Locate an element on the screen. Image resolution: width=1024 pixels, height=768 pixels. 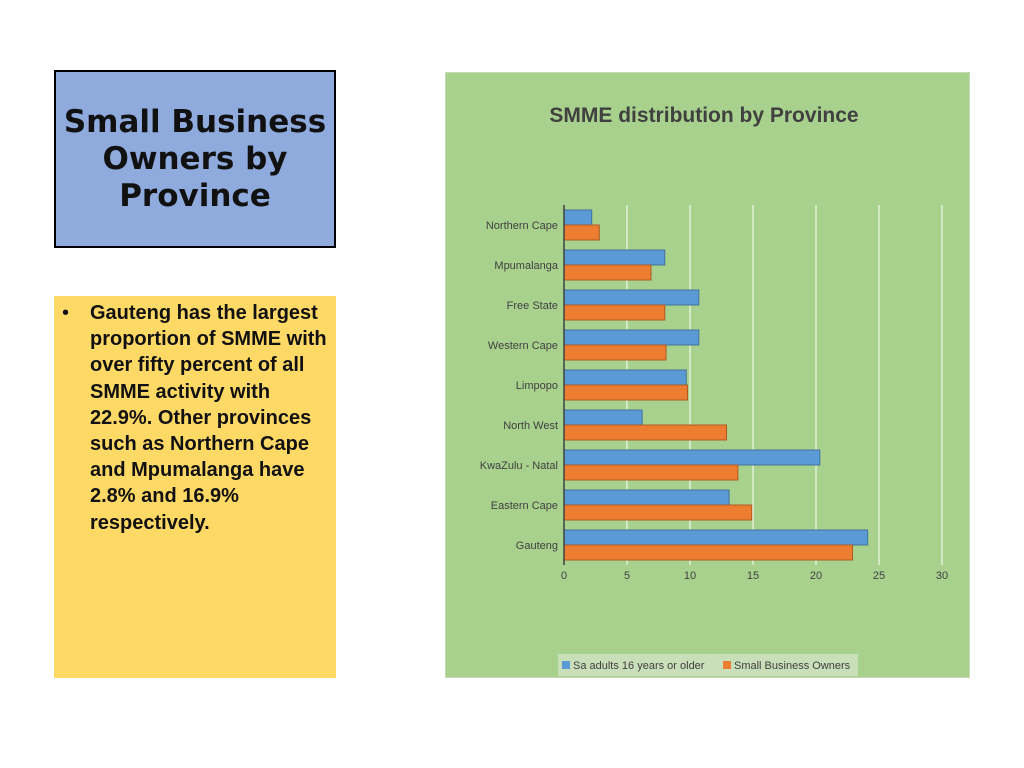
category-label: Northern Cape is located at coordinates (522, 226).